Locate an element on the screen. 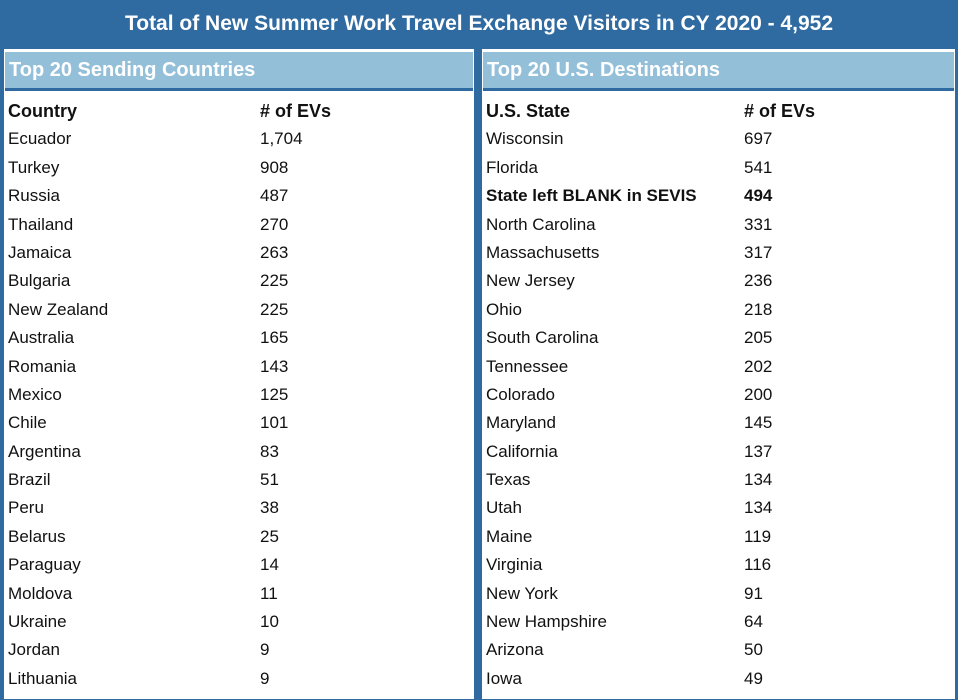 The width and height of the screenshot is (958, 700). row-name: Lithuania is located at coordinates (43, 678).